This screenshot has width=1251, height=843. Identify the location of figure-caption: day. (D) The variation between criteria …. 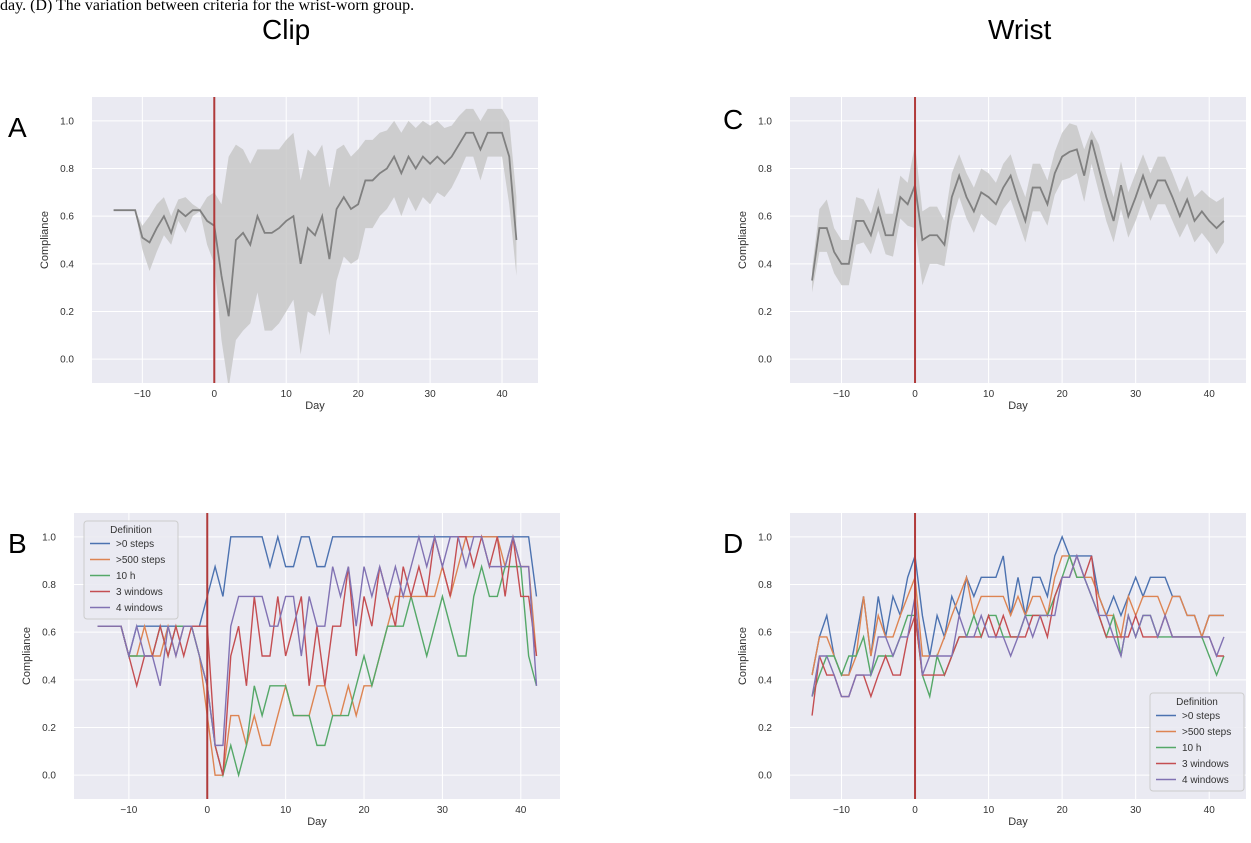
(207, 7).